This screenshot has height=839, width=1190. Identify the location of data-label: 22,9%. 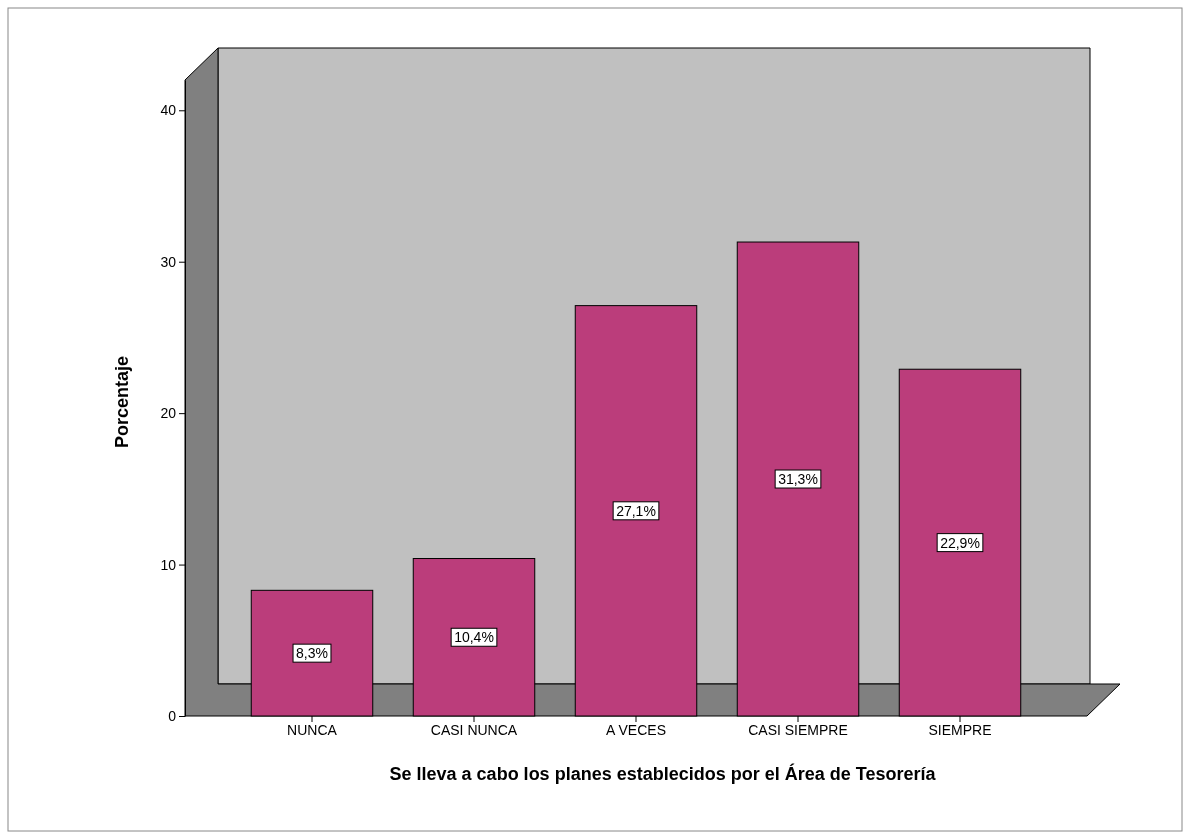
(960, 542).